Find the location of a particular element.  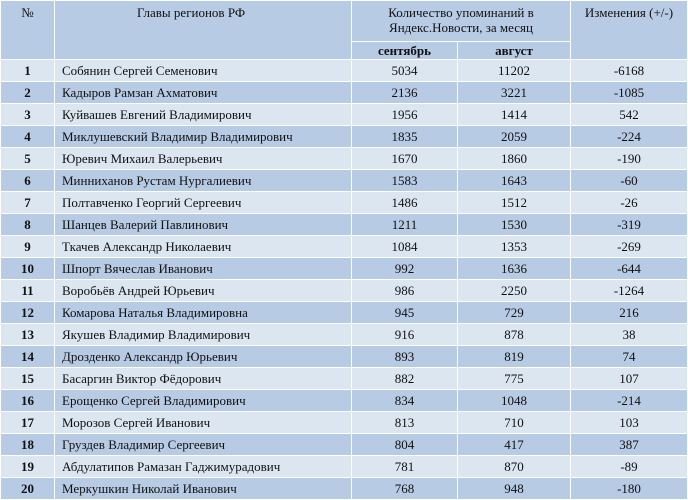

row-change: 542 is located at coordinates (629, 114).